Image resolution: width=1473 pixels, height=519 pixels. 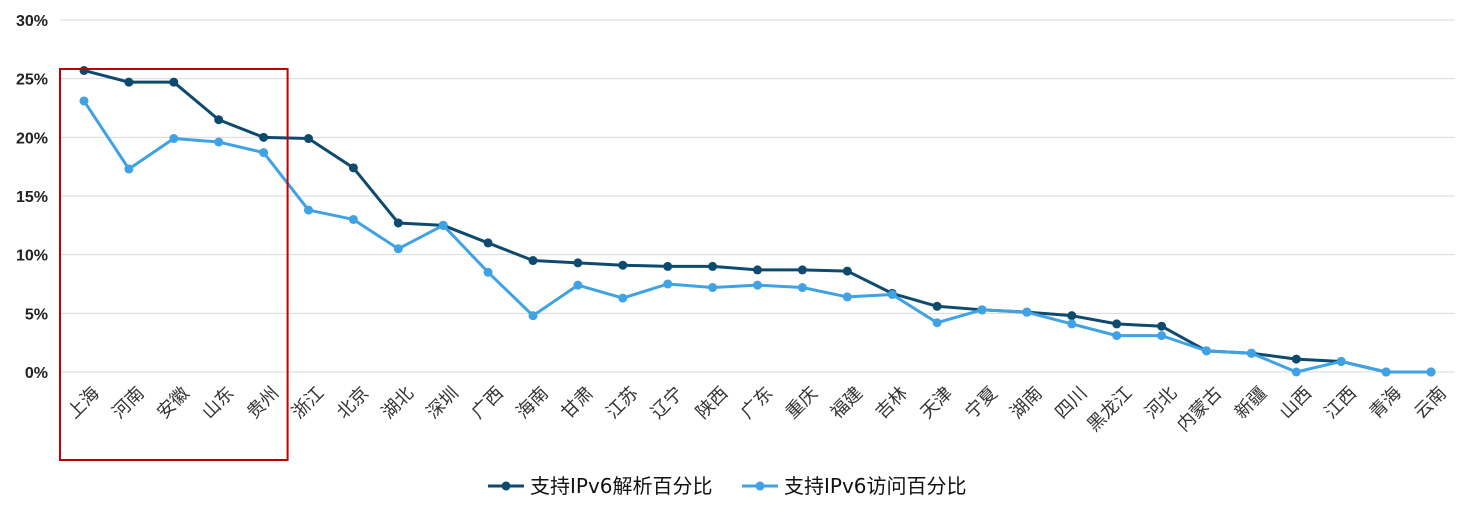 I want to click on x-tick-label: 浙江, so click(x=308, y=403).